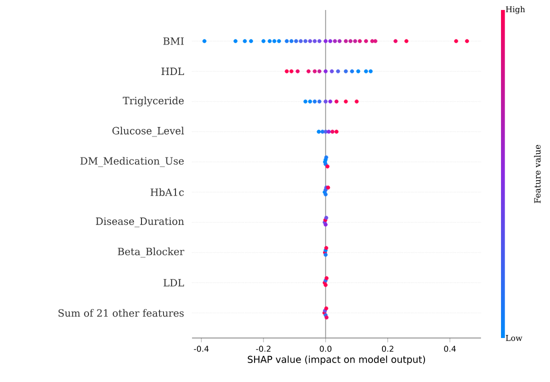 The height and width of the screenshot is (382, 550). Describe the element at coordinates (140, 222) in the screenshot. I see `y-tick-label: Disease_Duration` at that location.